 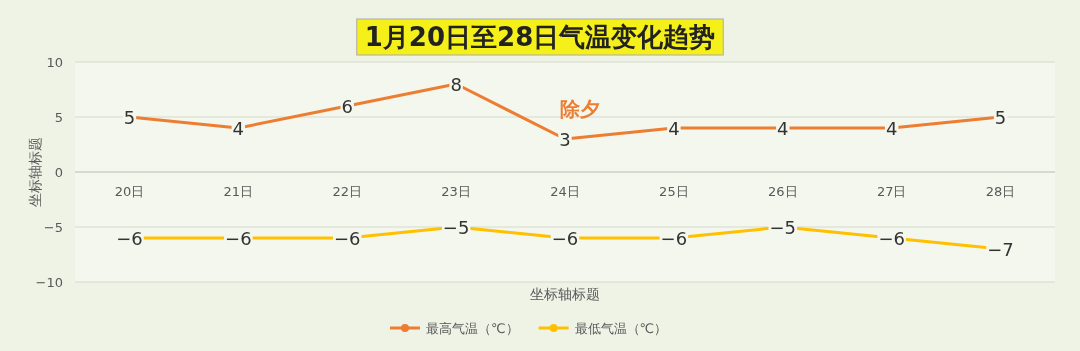 What do you see at coordinates (1000, 191) in the screenshot?
I see `x-tick-label: 28日` at bounding box center [1000, 191].